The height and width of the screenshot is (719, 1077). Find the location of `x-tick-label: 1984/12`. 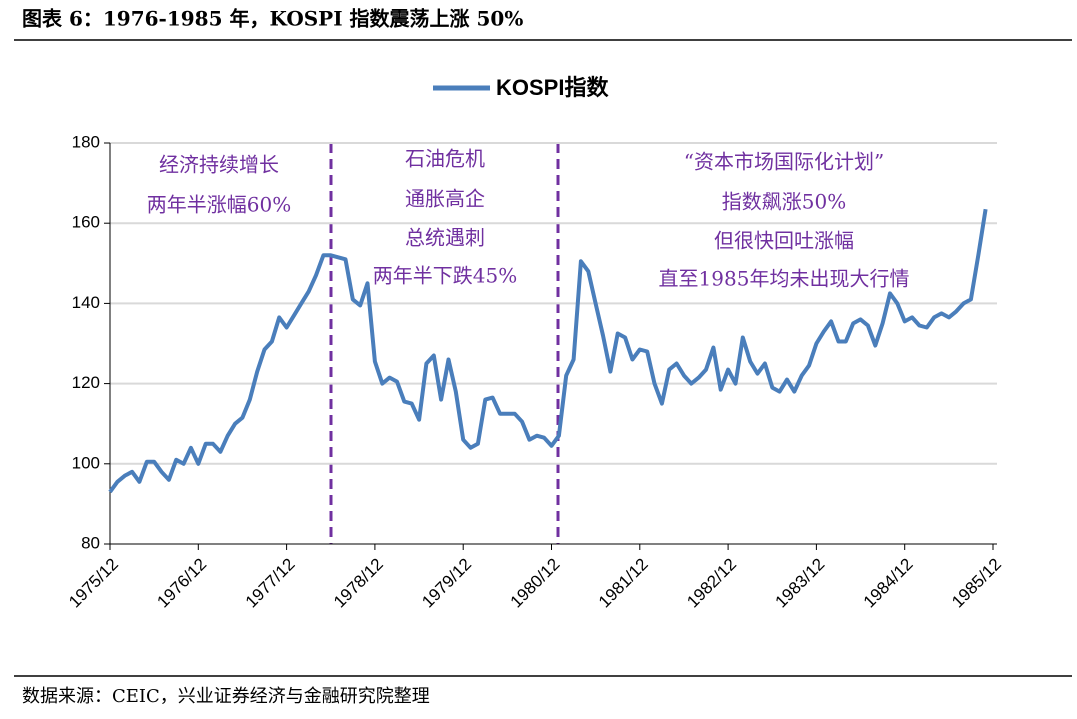

x-tick-label: 1984/12 is located at coordinates (888, 583).